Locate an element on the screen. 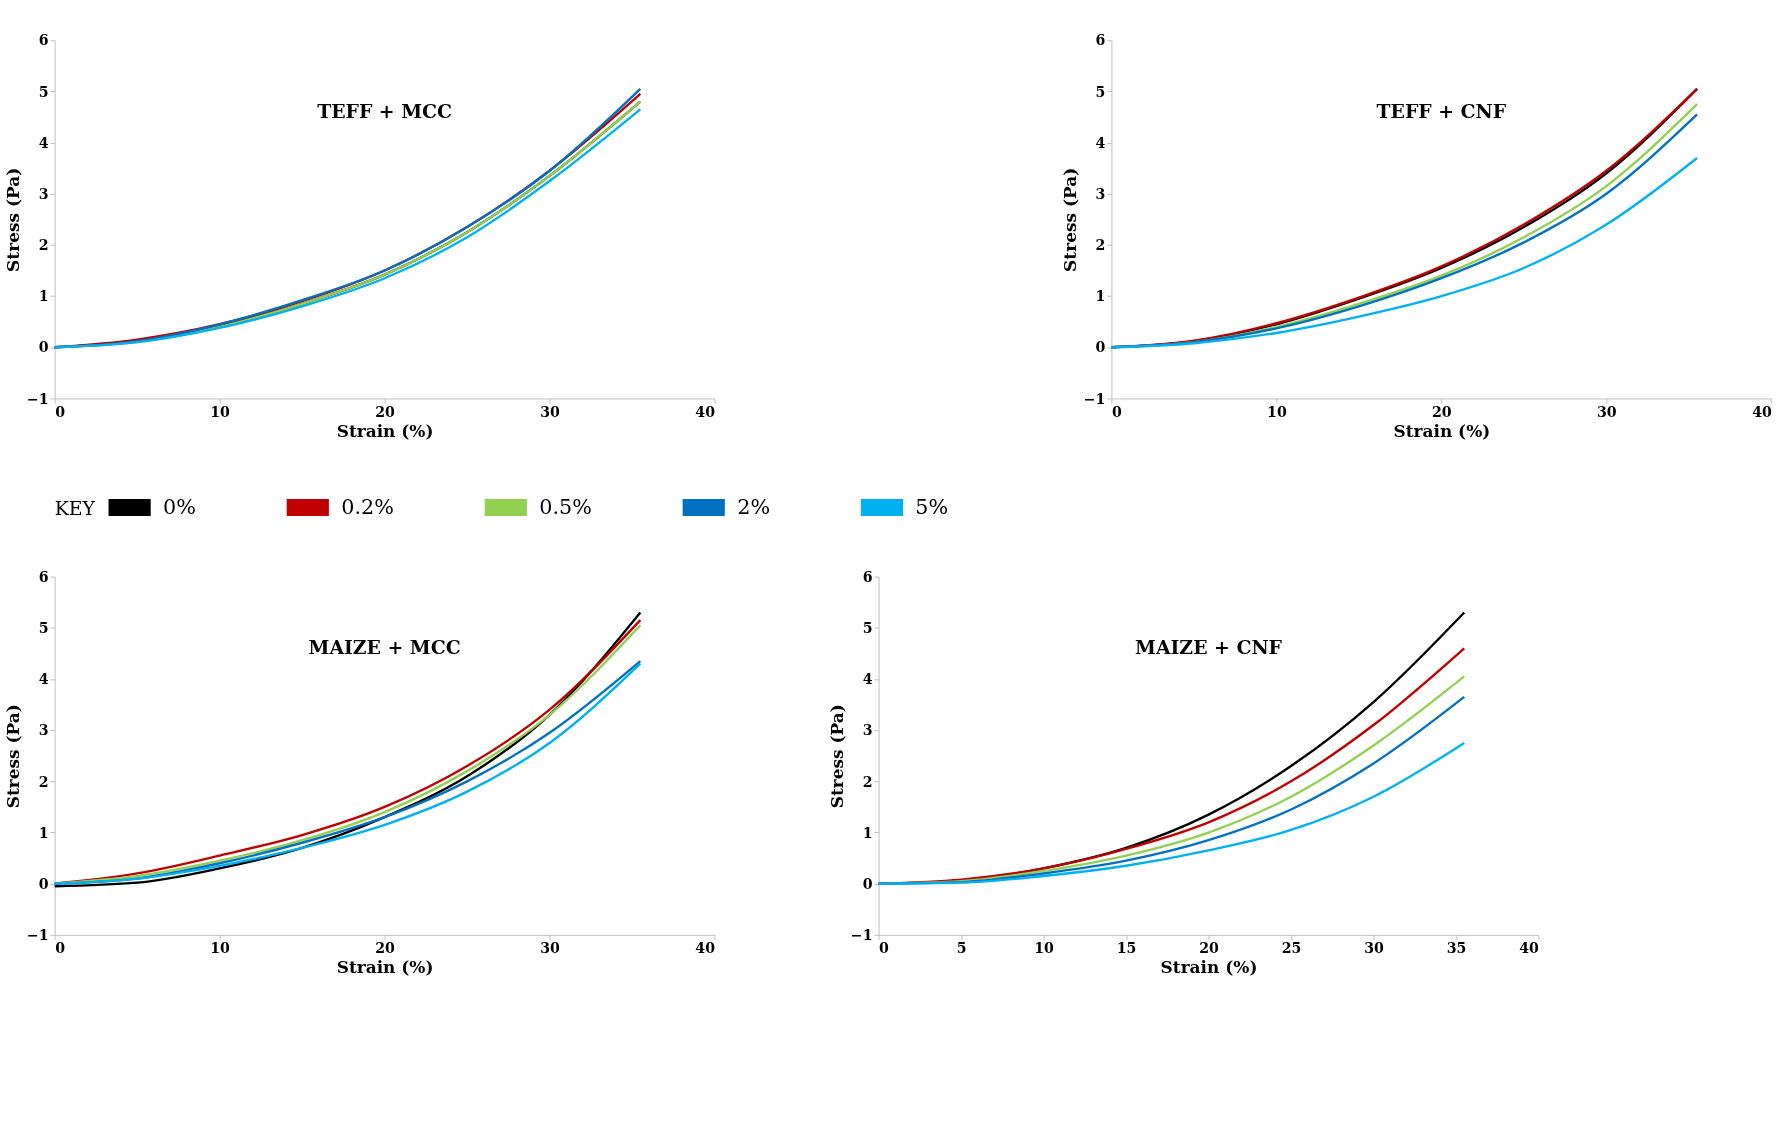 The image size is (1777, 1135). x-tick-label: 25 is located at coordinates (1291, 948).